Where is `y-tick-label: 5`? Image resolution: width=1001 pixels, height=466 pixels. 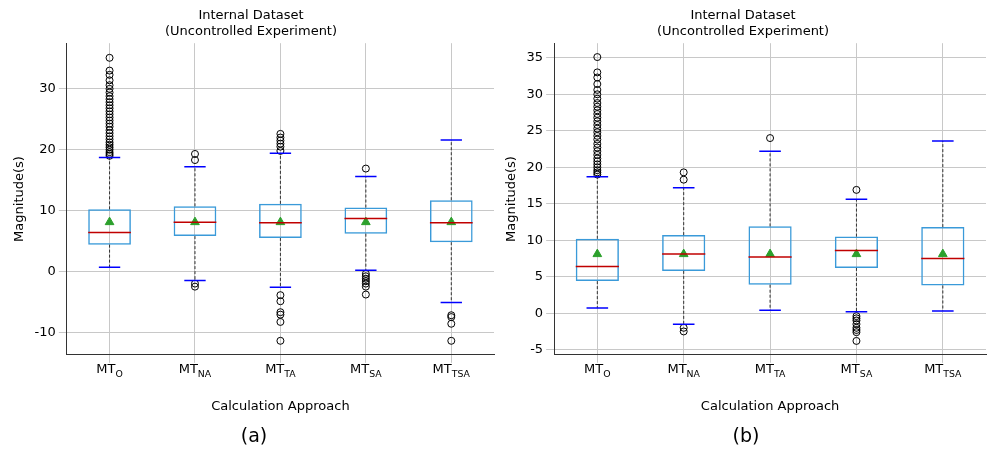 y-tick-label: 5 is located at coordinates (539, 276).